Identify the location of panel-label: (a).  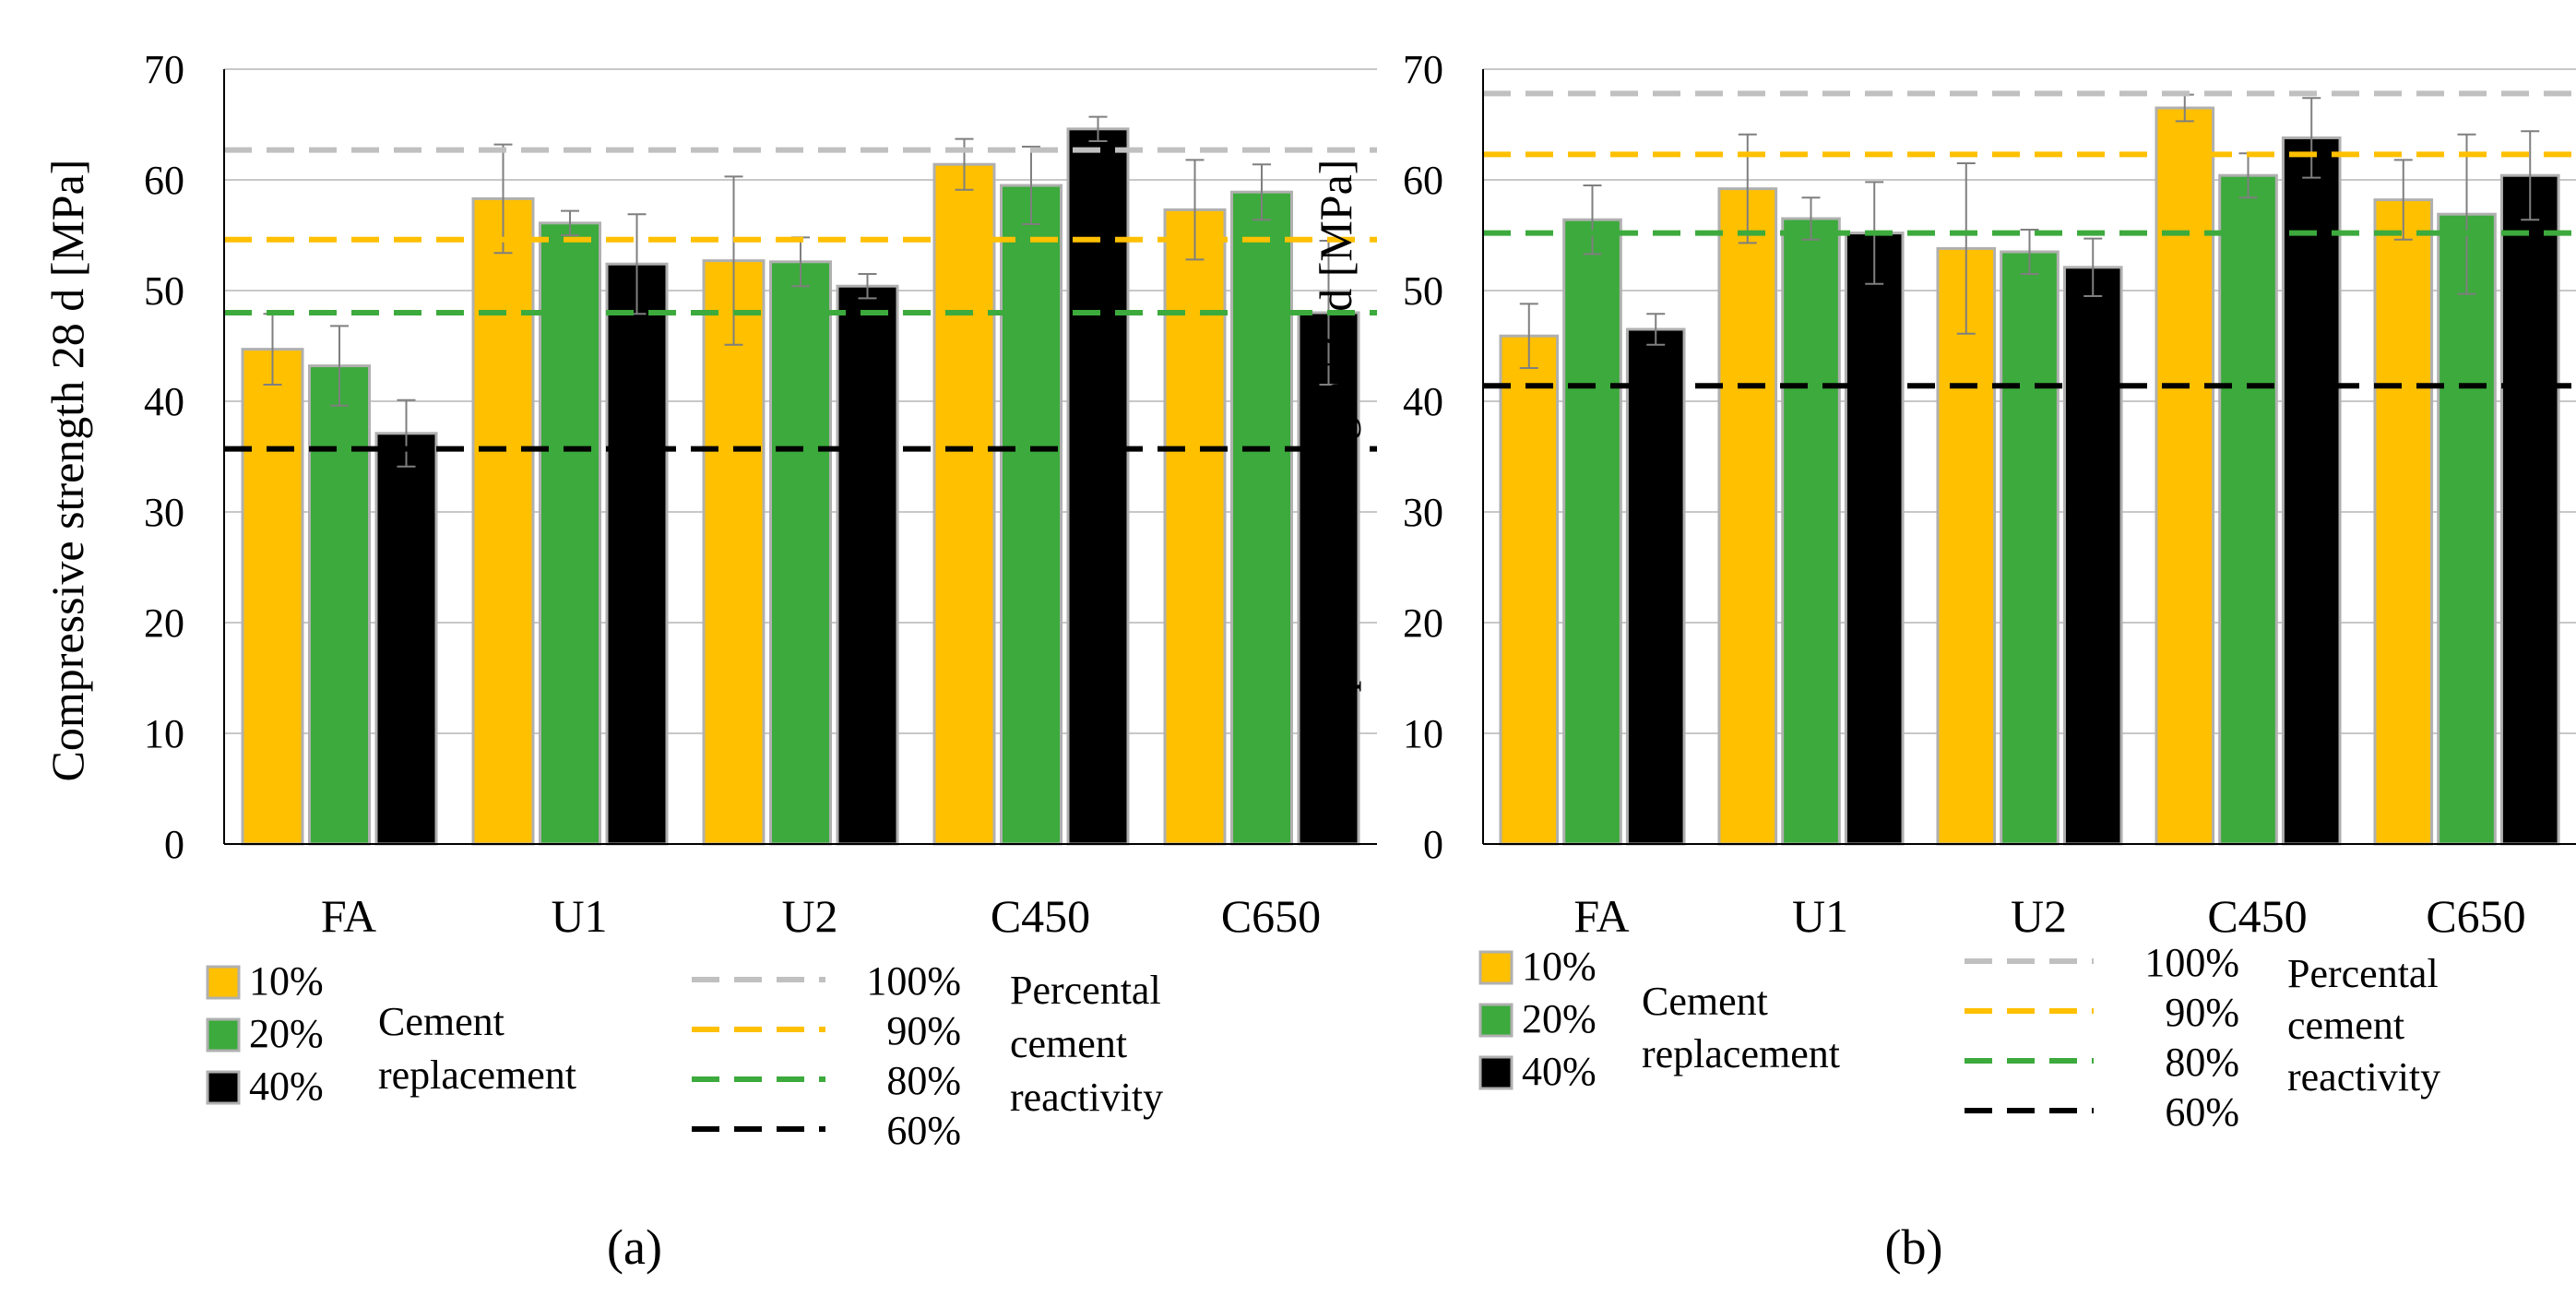
(634, 1247).